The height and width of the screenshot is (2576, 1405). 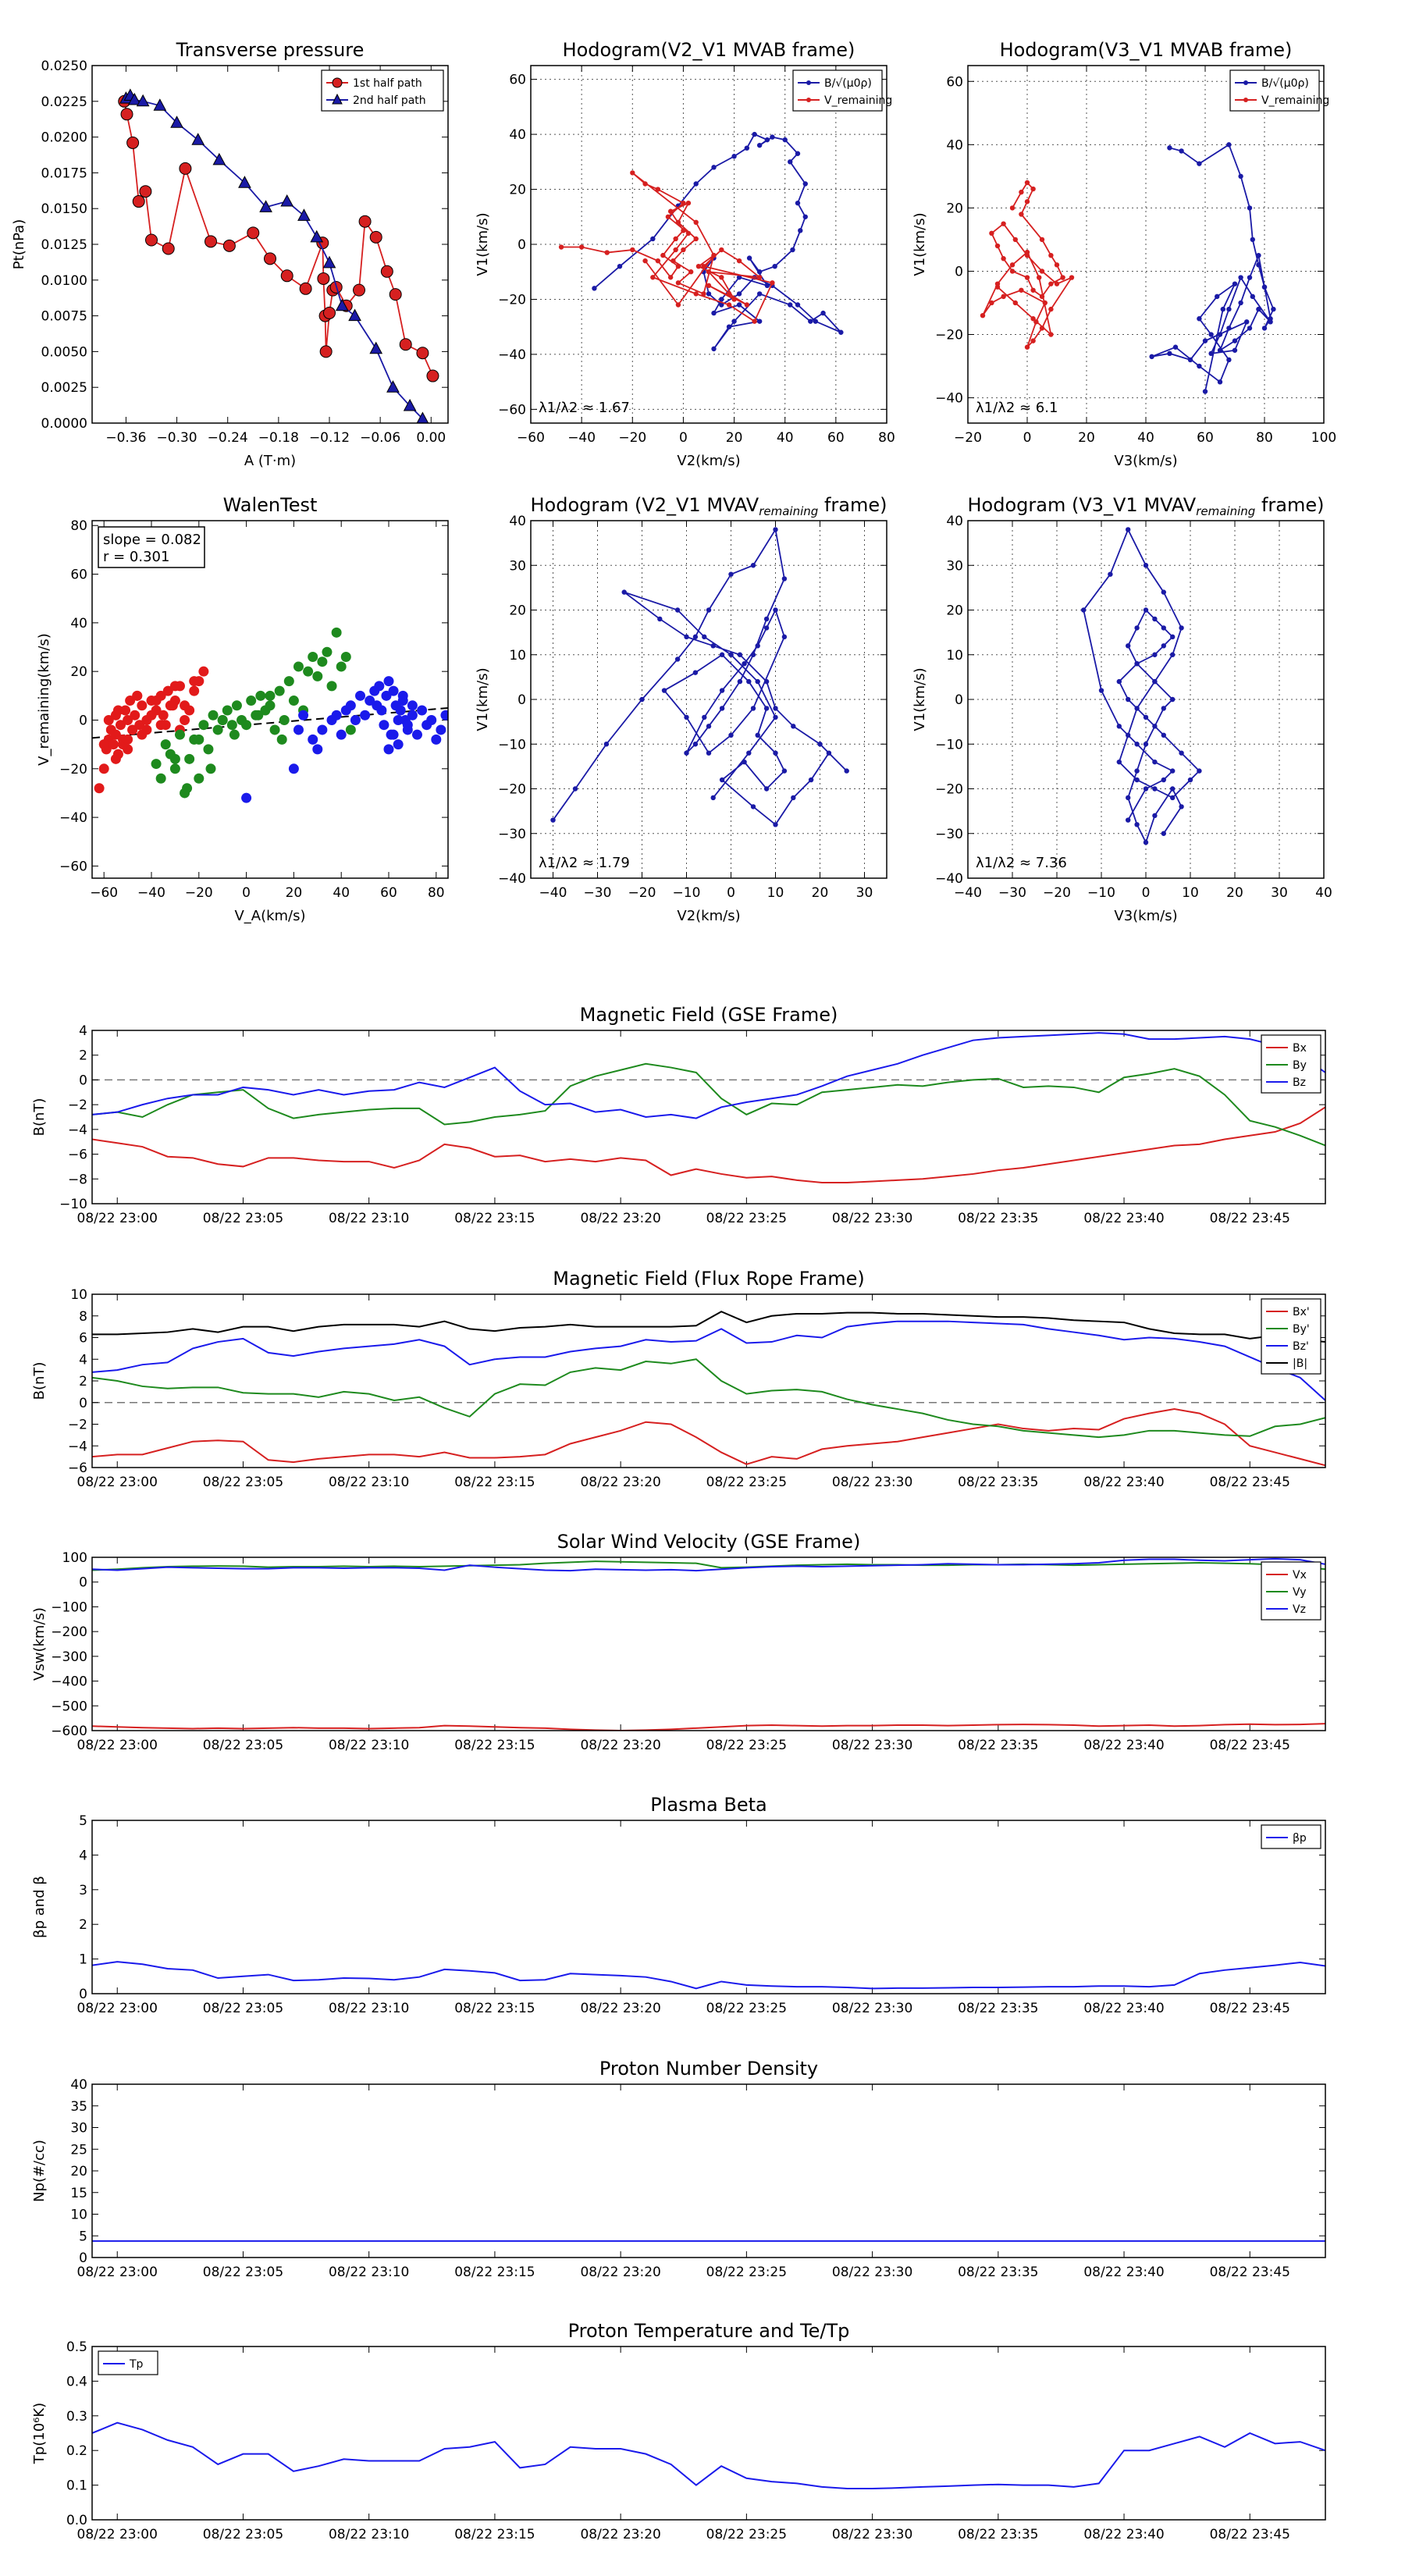 What do you see at coordinates (949, 790) in the screenshot?
I see `y-tick-label: −20` at bounding box center [949, 790].